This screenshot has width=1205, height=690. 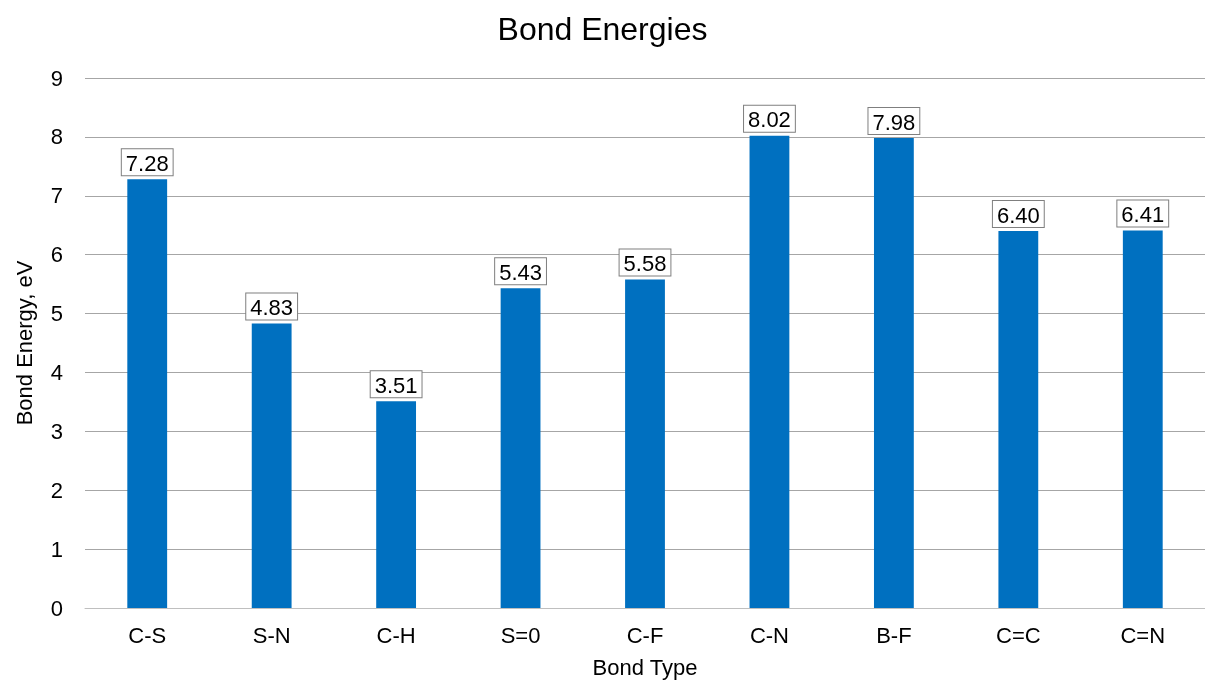 What do you see at coordinates (396, 635) in the screenshot?
I see `x-tick-label: C-H` at bounding box center [396, 635].